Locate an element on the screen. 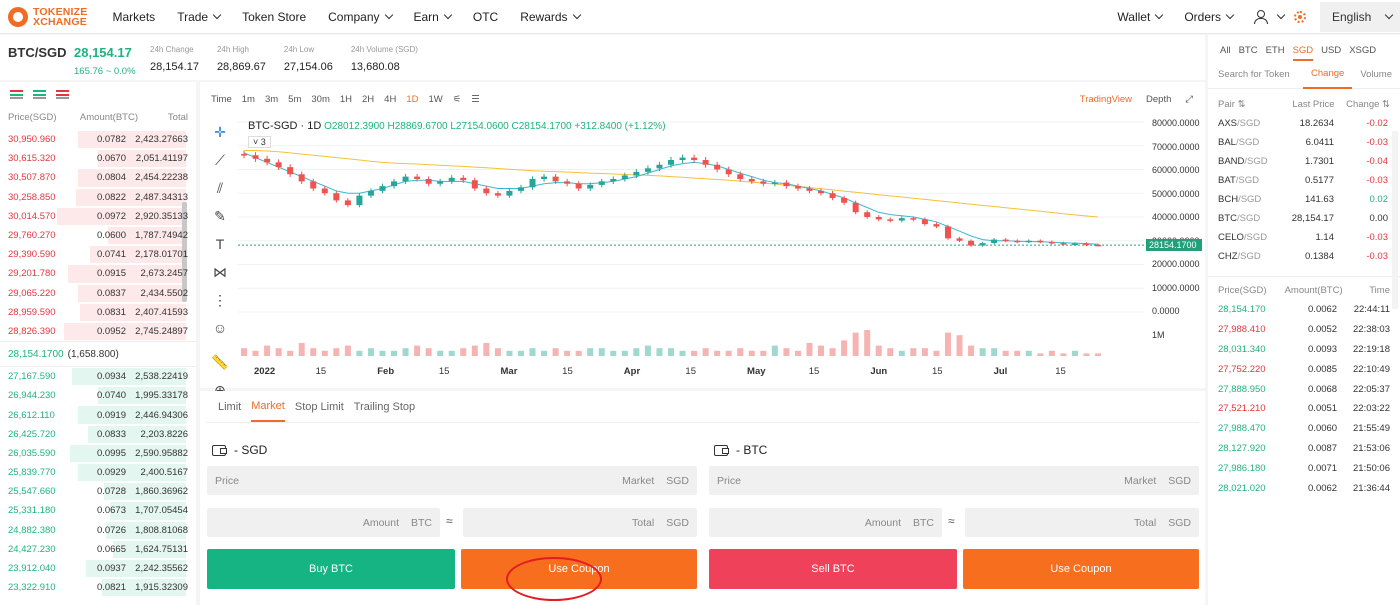 The image size is (1400, 605). market-row: BAND/SGD 1.7301 -0.04 is located at coordinates (1304, 161).